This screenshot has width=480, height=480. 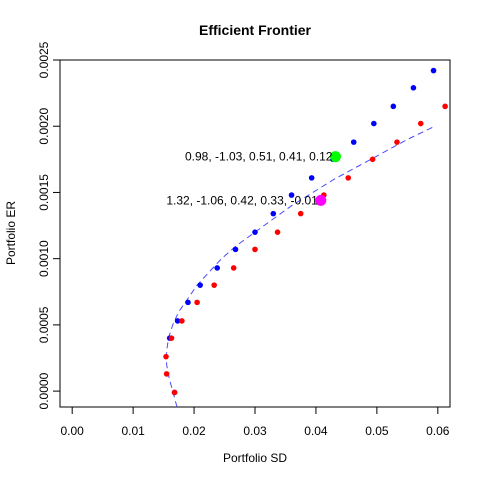 I want to click on x-axis: 0.00 0.01 0.02 0.03 0.04 0.05 0.06, so click(x=255, y=422).